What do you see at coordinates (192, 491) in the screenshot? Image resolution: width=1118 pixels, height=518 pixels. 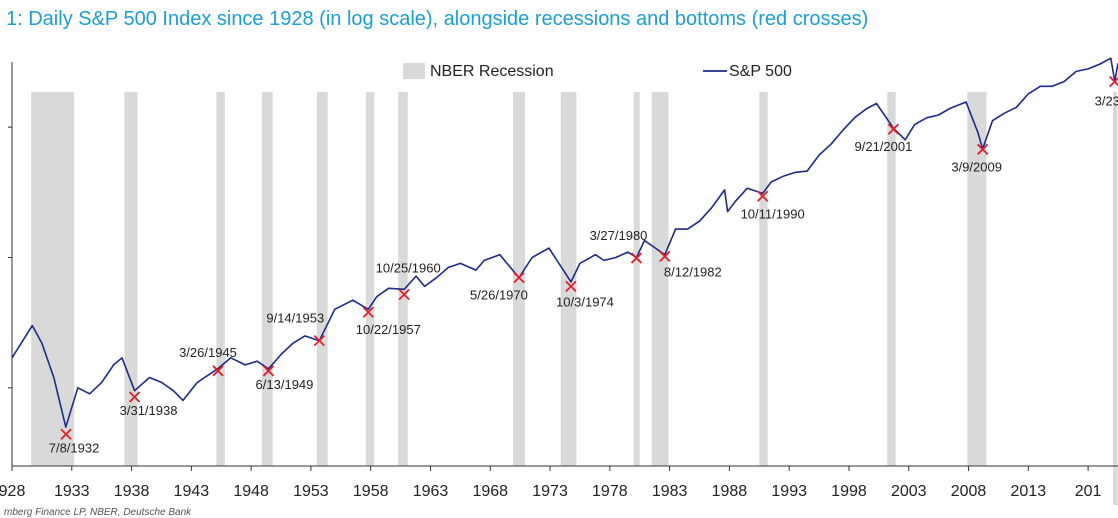 I see `x-tick-label-3: 1943` at bounding box center [192, 491].